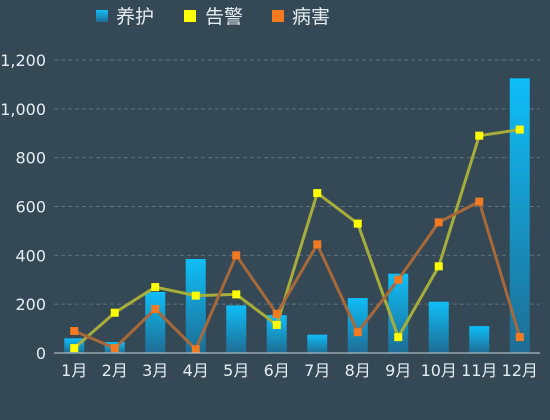 The image size is (550, 420). I want to click on x-tick-label: 11月, so click(479, 370).